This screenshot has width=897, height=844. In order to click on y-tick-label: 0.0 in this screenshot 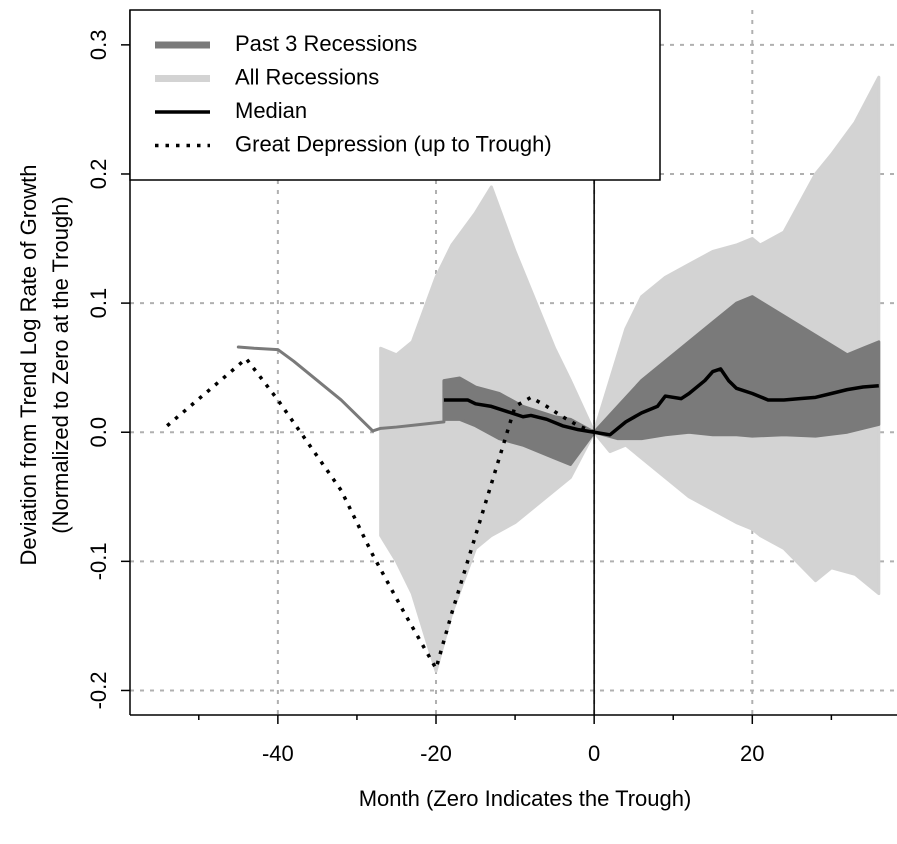, I will do `click(98, 432)`.